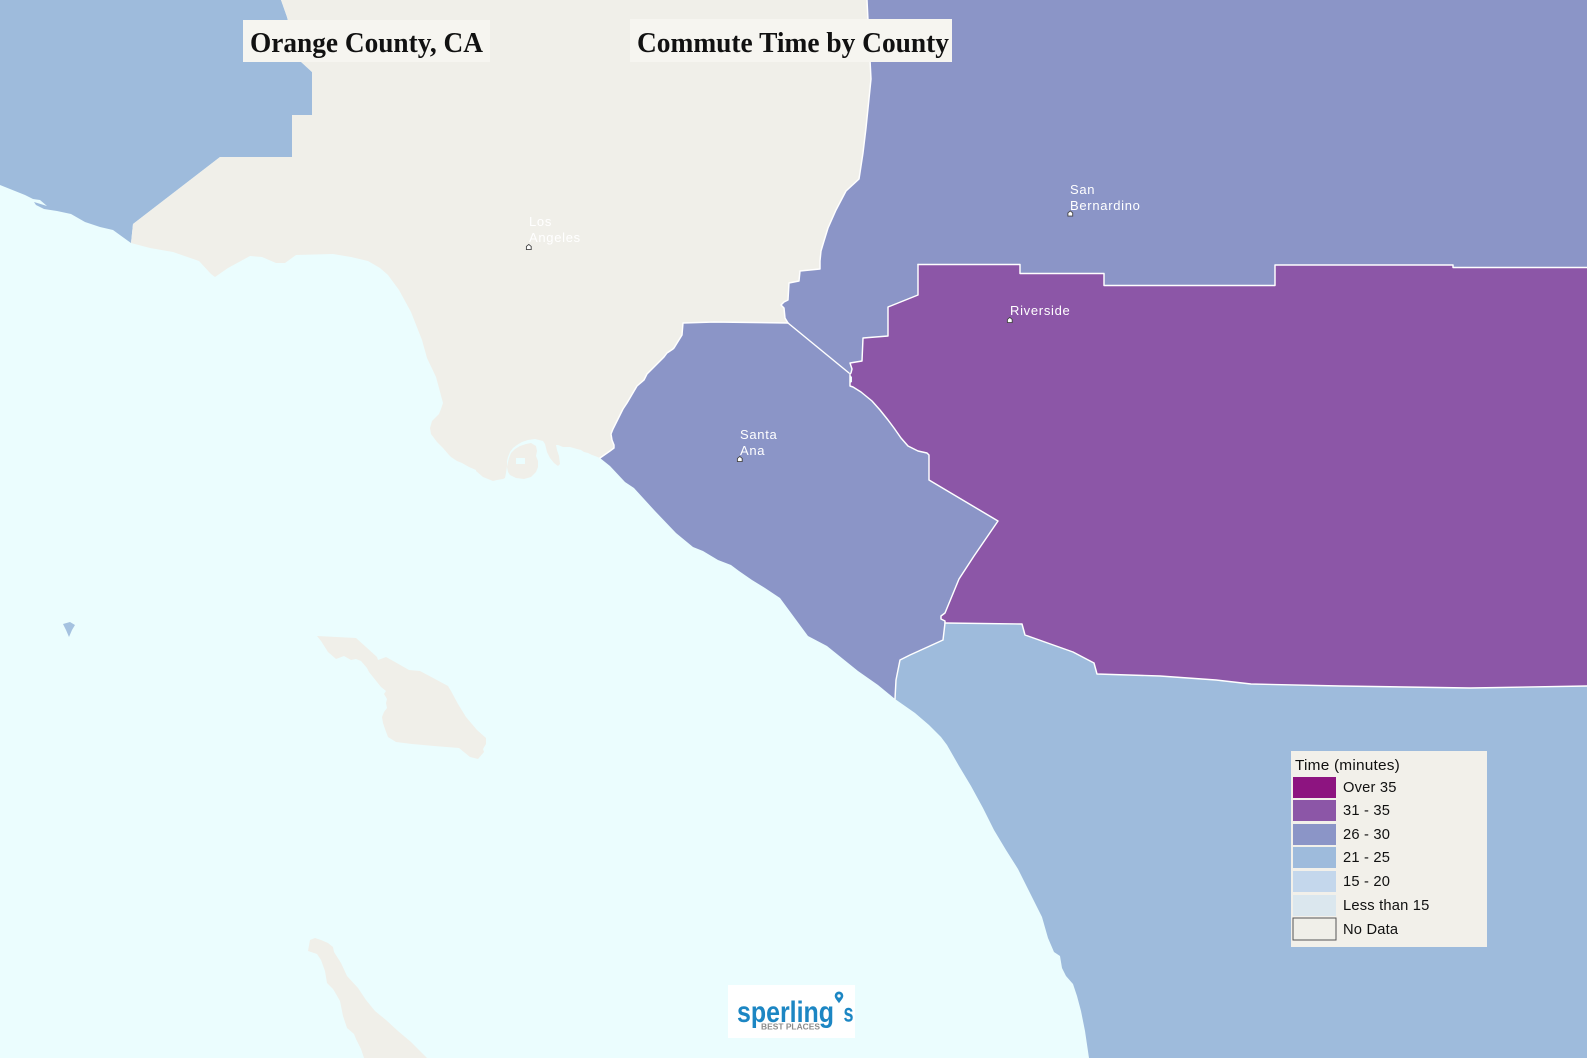 The height and width of the screenshot is (1058, 1587). I want to click on svg-text: Bernardino, so click(1105, 205).